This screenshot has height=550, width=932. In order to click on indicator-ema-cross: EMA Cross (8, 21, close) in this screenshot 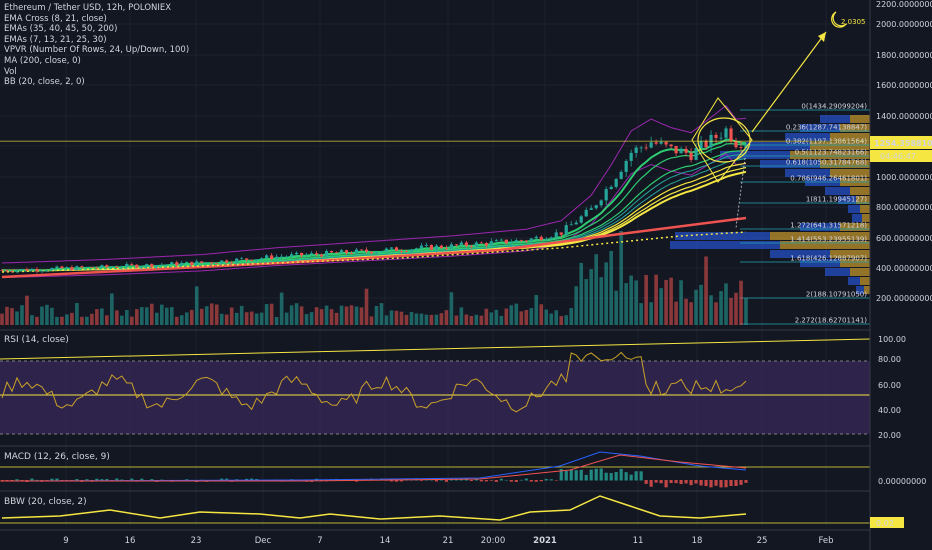, I will do `click(55, 18)`.